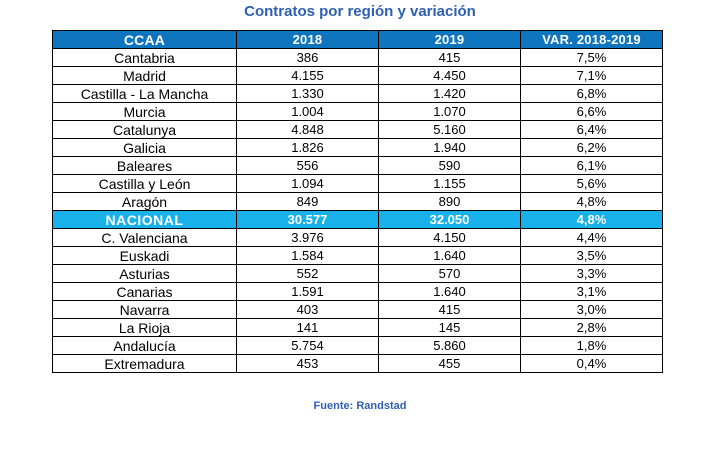  What do you see at coordinates (307, 165) in the screenshot?
I see `cell-2018: 556` at bounding box center [307, 165].